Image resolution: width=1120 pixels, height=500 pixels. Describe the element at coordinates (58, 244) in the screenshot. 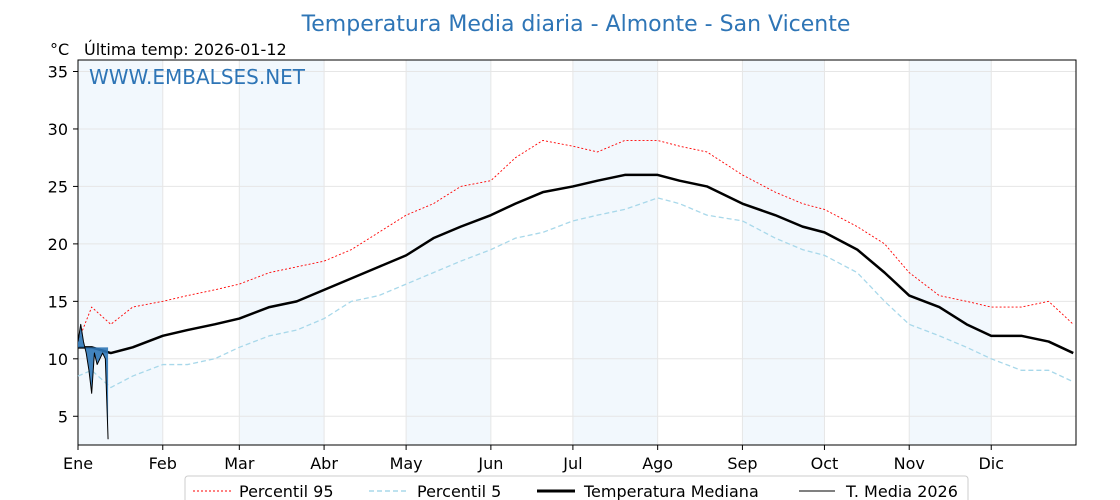

I see `y-tick-label: 20` at that location.